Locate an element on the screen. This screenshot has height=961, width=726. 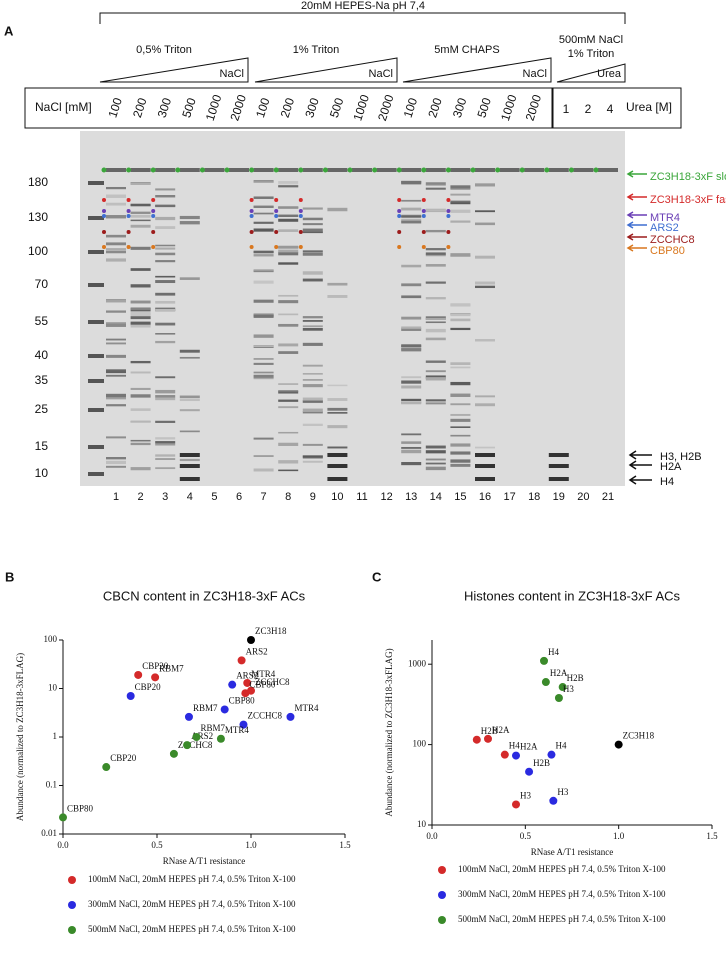
marker-size: 130 is located at coordinates (38, 217).